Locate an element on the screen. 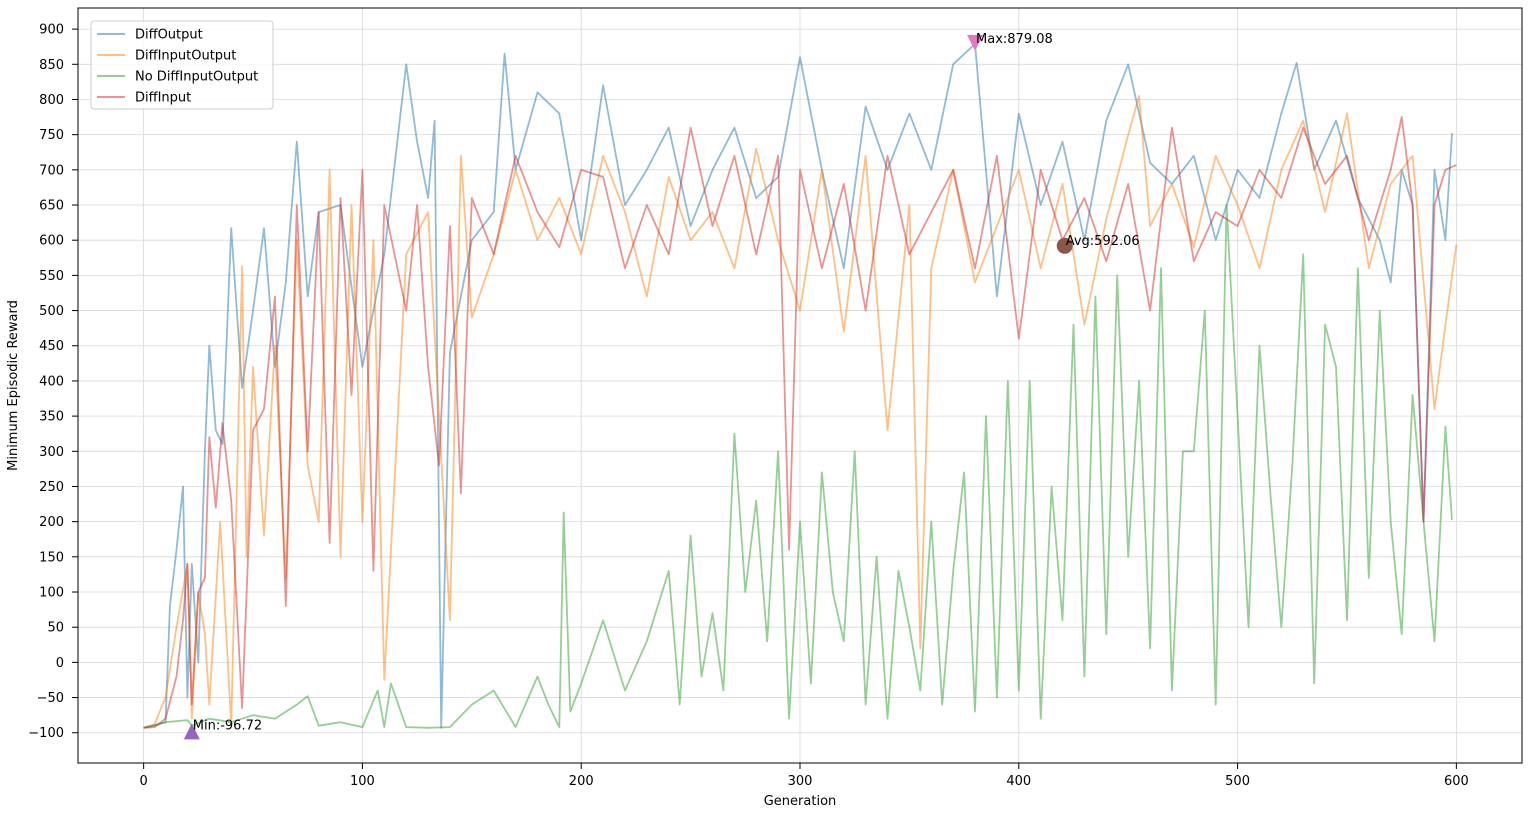  x-tick-label: 100 is located at coordinates (362, 781).